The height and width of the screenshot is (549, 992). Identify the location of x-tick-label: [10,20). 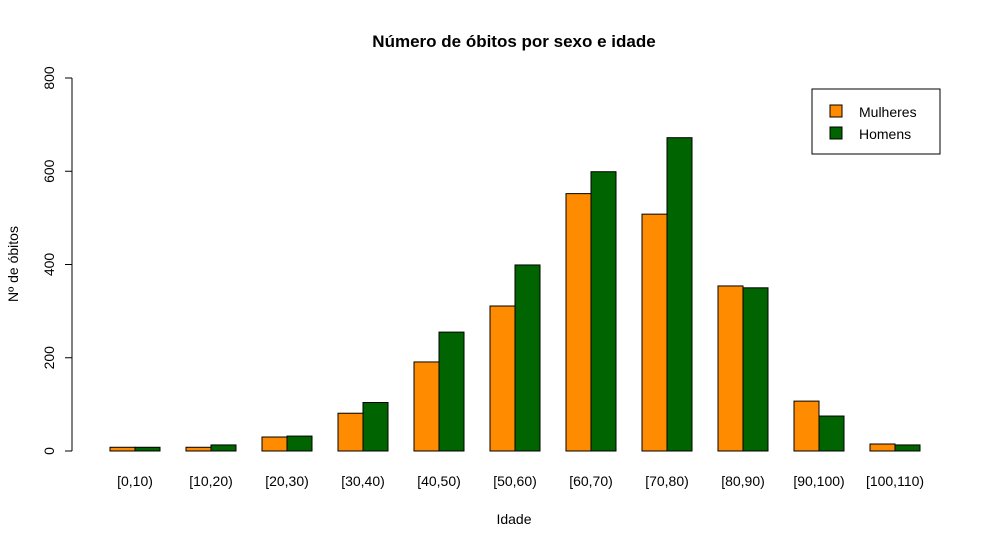
(211, 481).